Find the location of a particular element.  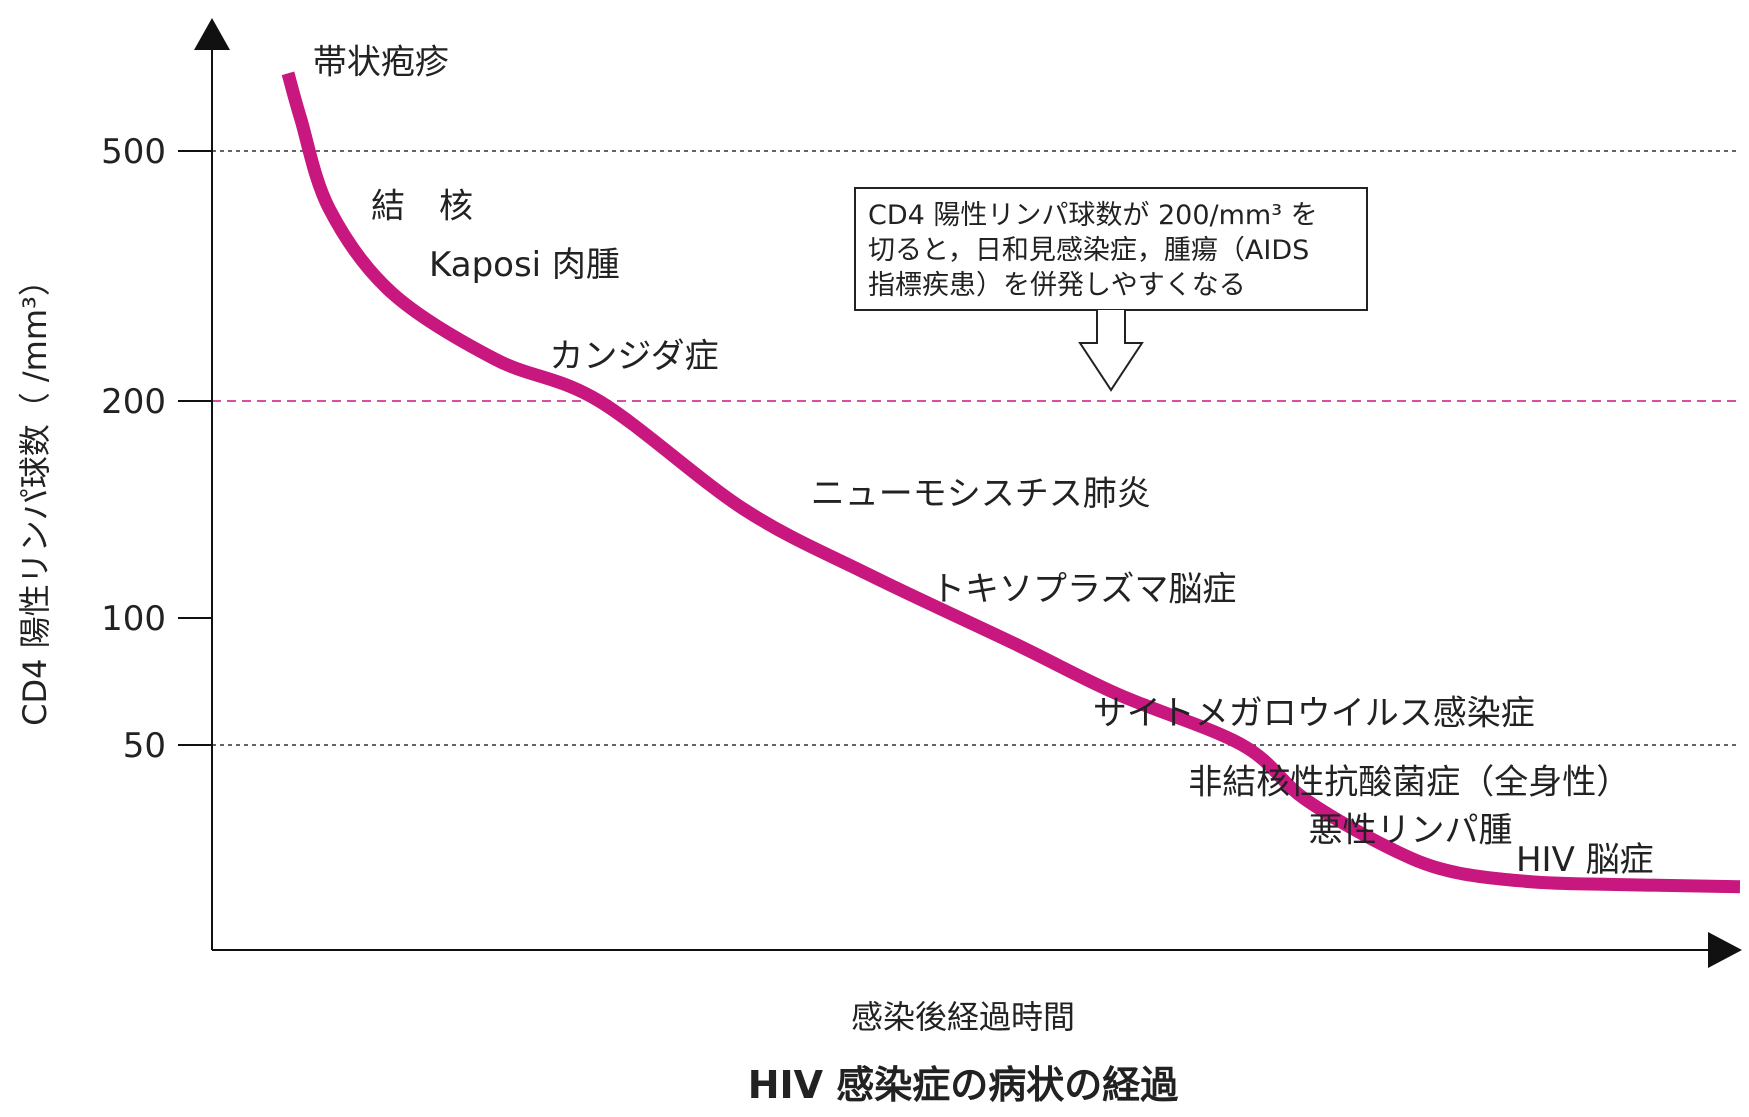

y-tick-label-100: 100 is located at coordinates (133, 619).